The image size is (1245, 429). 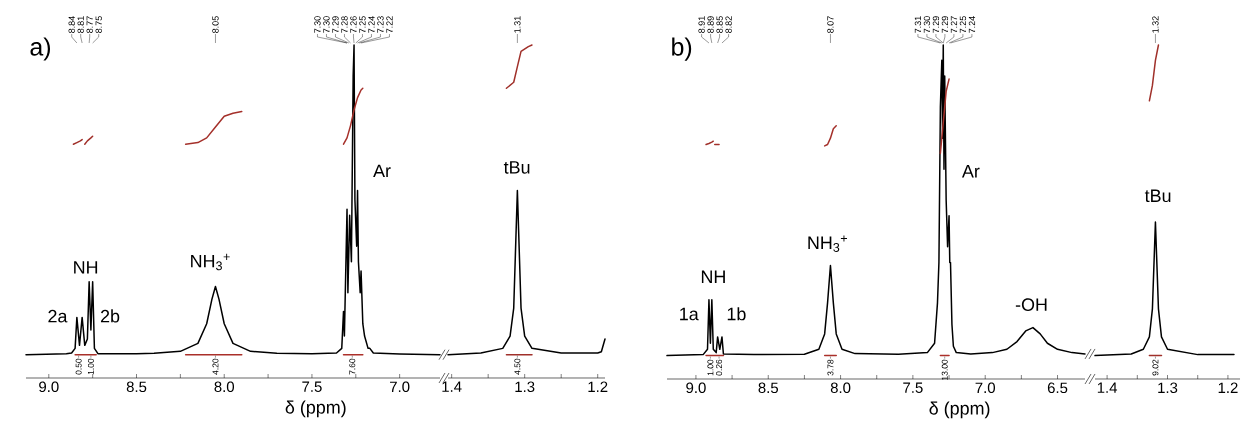 What do you see at coordinates (517, 366) in the screenshot?
I see `annotation: 4.50` at bounding box center [517, 366].